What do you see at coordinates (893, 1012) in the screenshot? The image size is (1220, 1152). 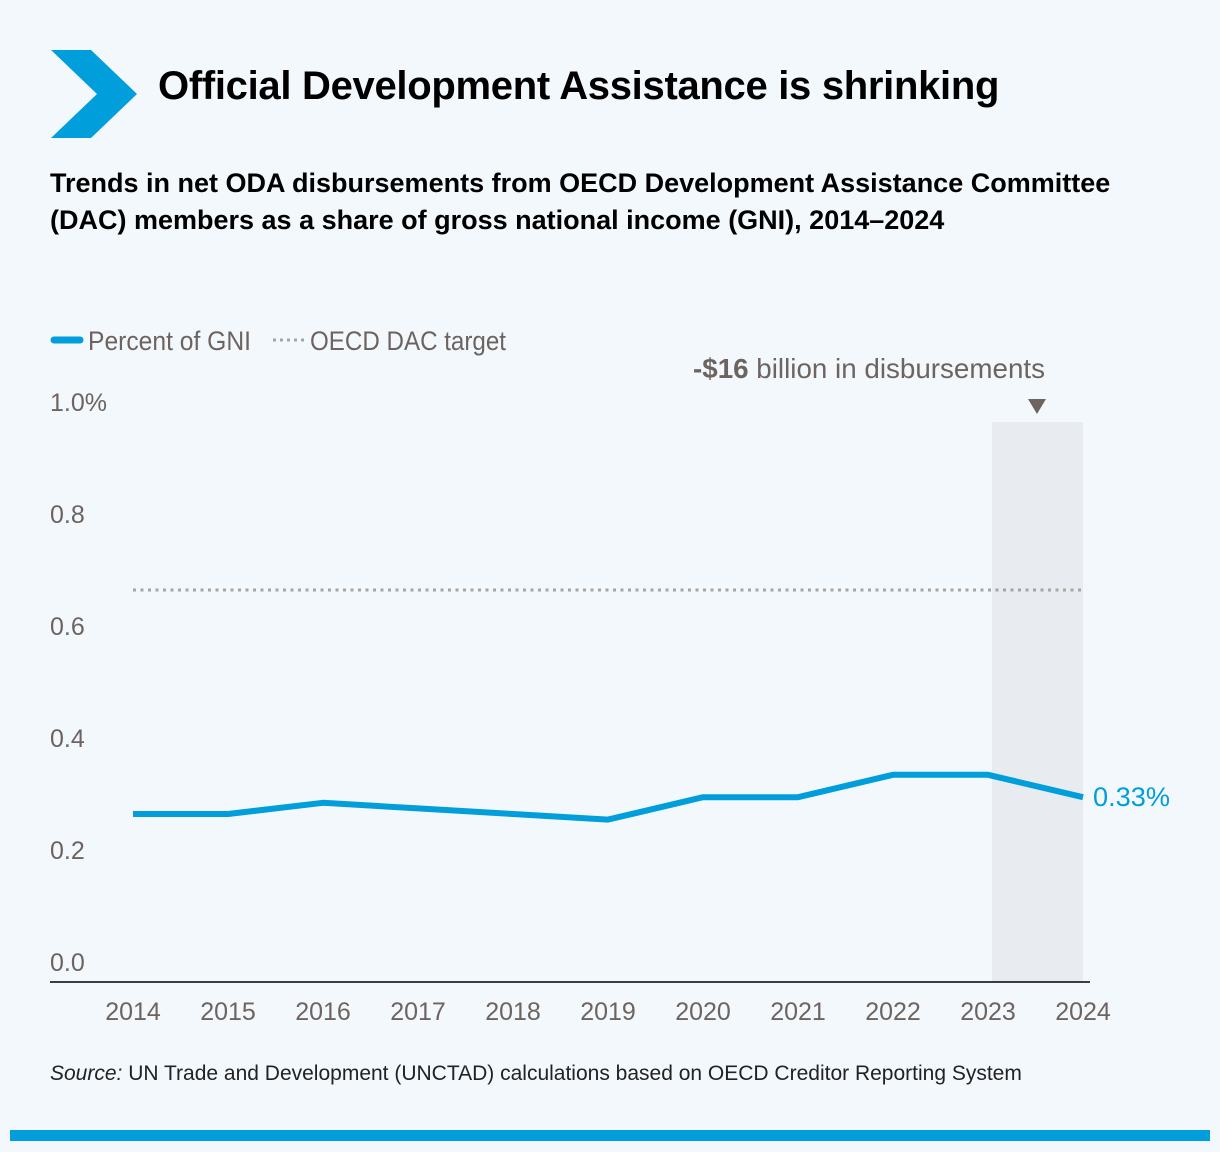 I see `x-tick-label: 2022` at bounding box center [893, 1012].